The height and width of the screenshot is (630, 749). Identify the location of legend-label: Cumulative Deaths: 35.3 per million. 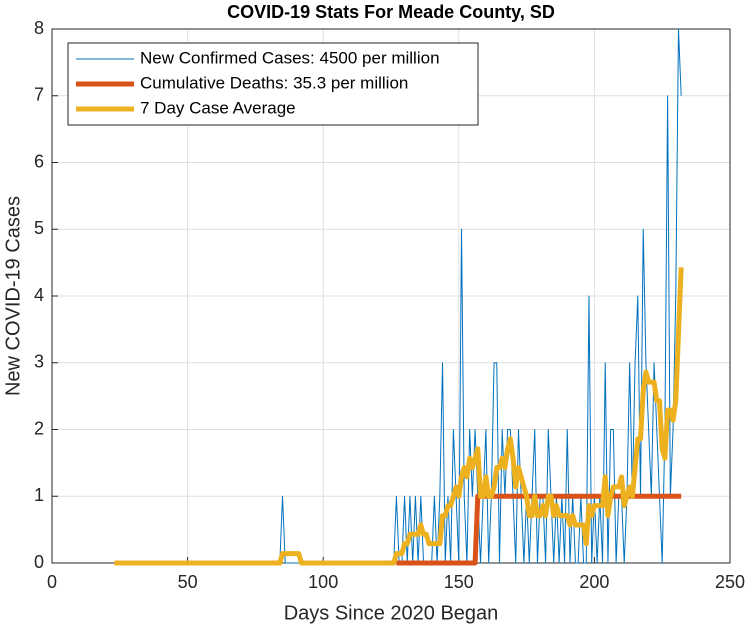
(274, 82).